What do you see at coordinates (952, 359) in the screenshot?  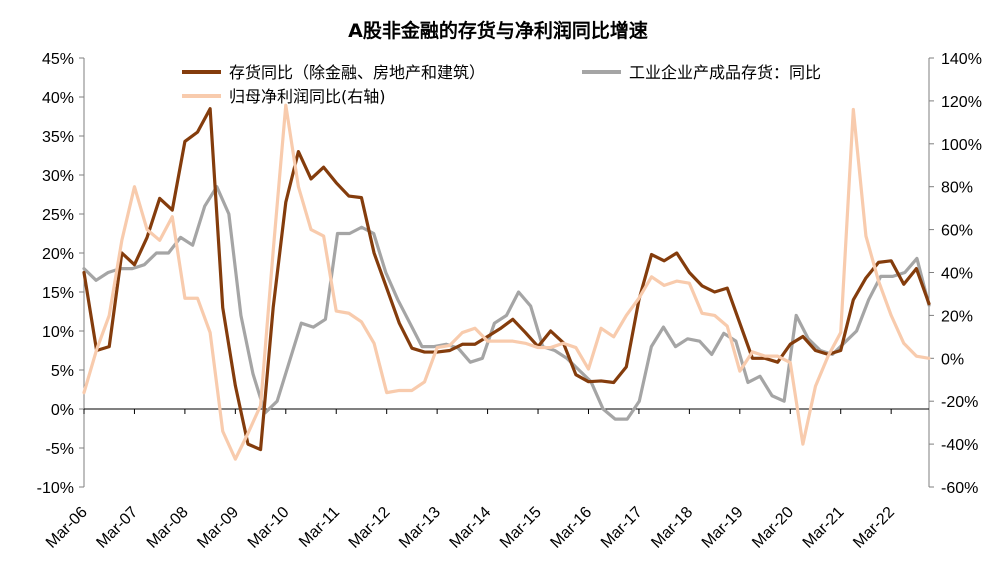 I see `right-axis-tick-label: 0%` at bounding box center [952, 359].